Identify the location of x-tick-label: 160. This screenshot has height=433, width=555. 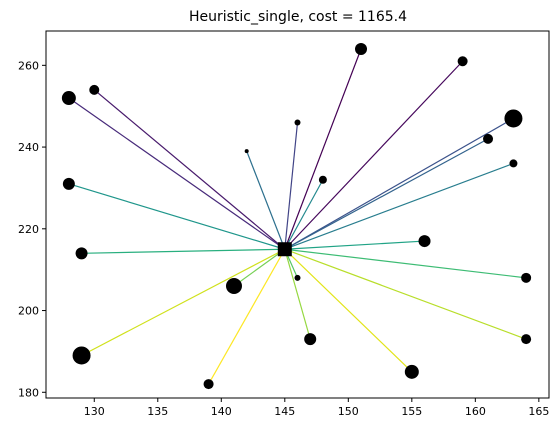
(475, 411).